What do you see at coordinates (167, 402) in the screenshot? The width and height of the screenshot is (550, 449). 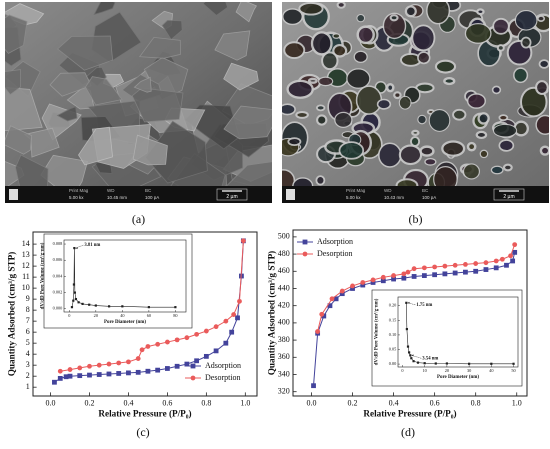 I see `x-tick-label: 0.6` at bounding box center [167, 402].